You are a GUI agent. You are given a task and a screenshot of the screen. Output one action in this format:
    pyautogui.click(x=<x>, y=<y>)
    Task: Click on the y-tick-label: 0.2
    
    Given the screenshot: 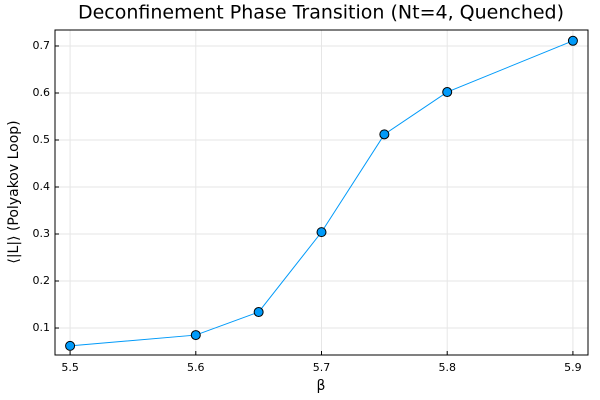 What is the action you would take?
    pyautogui.click(x=42, y=280)
    